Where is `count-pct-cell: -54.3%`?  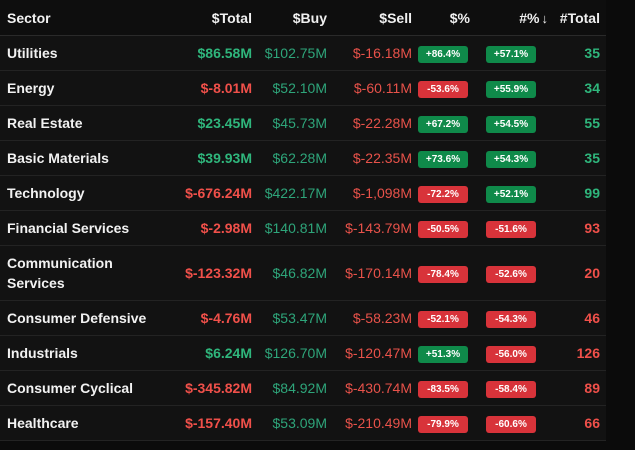 count-pct-cell: -54.3% is located at coordinates (511, 318).